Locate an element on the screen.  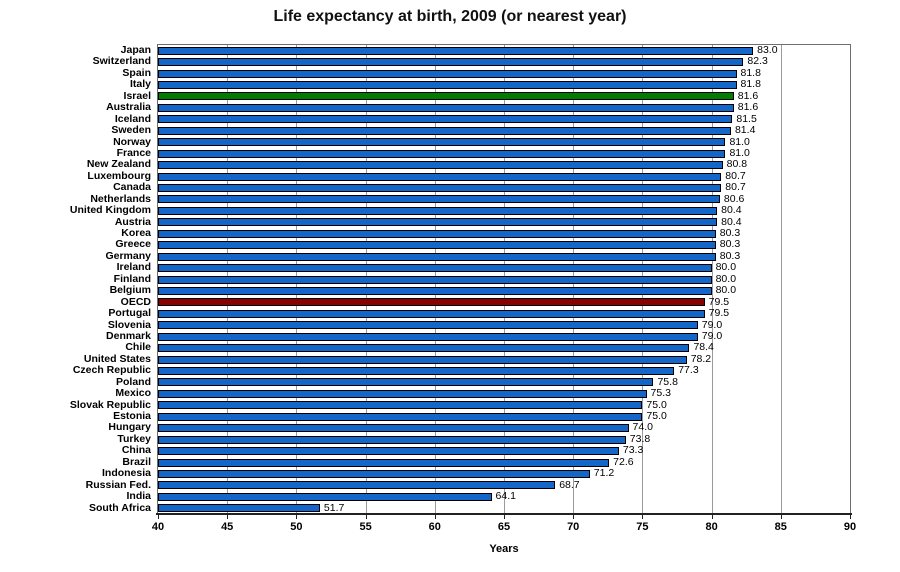
category-label: Chile is located at coordinates (138, 347).